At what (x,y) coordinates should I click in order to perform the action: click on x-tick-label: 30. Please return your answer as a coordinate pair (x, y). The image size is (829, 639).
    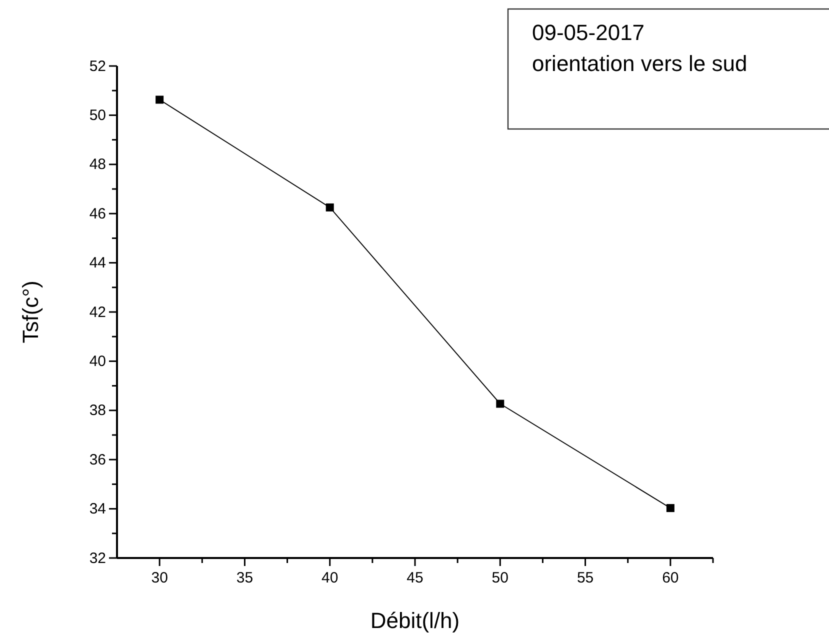
    Looking at the image, I should click on (159, 578).